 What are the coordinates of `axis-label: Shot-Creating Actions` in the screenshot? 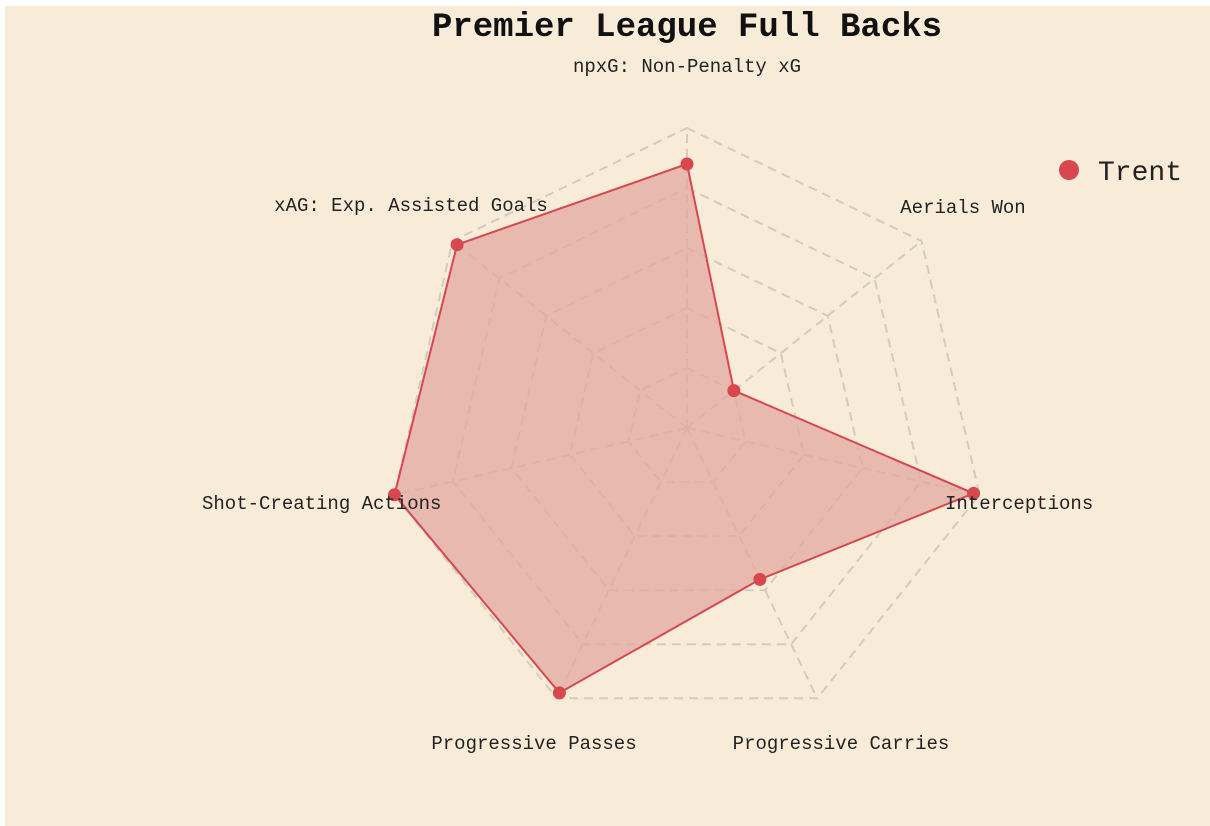 It's located at (321, 504).